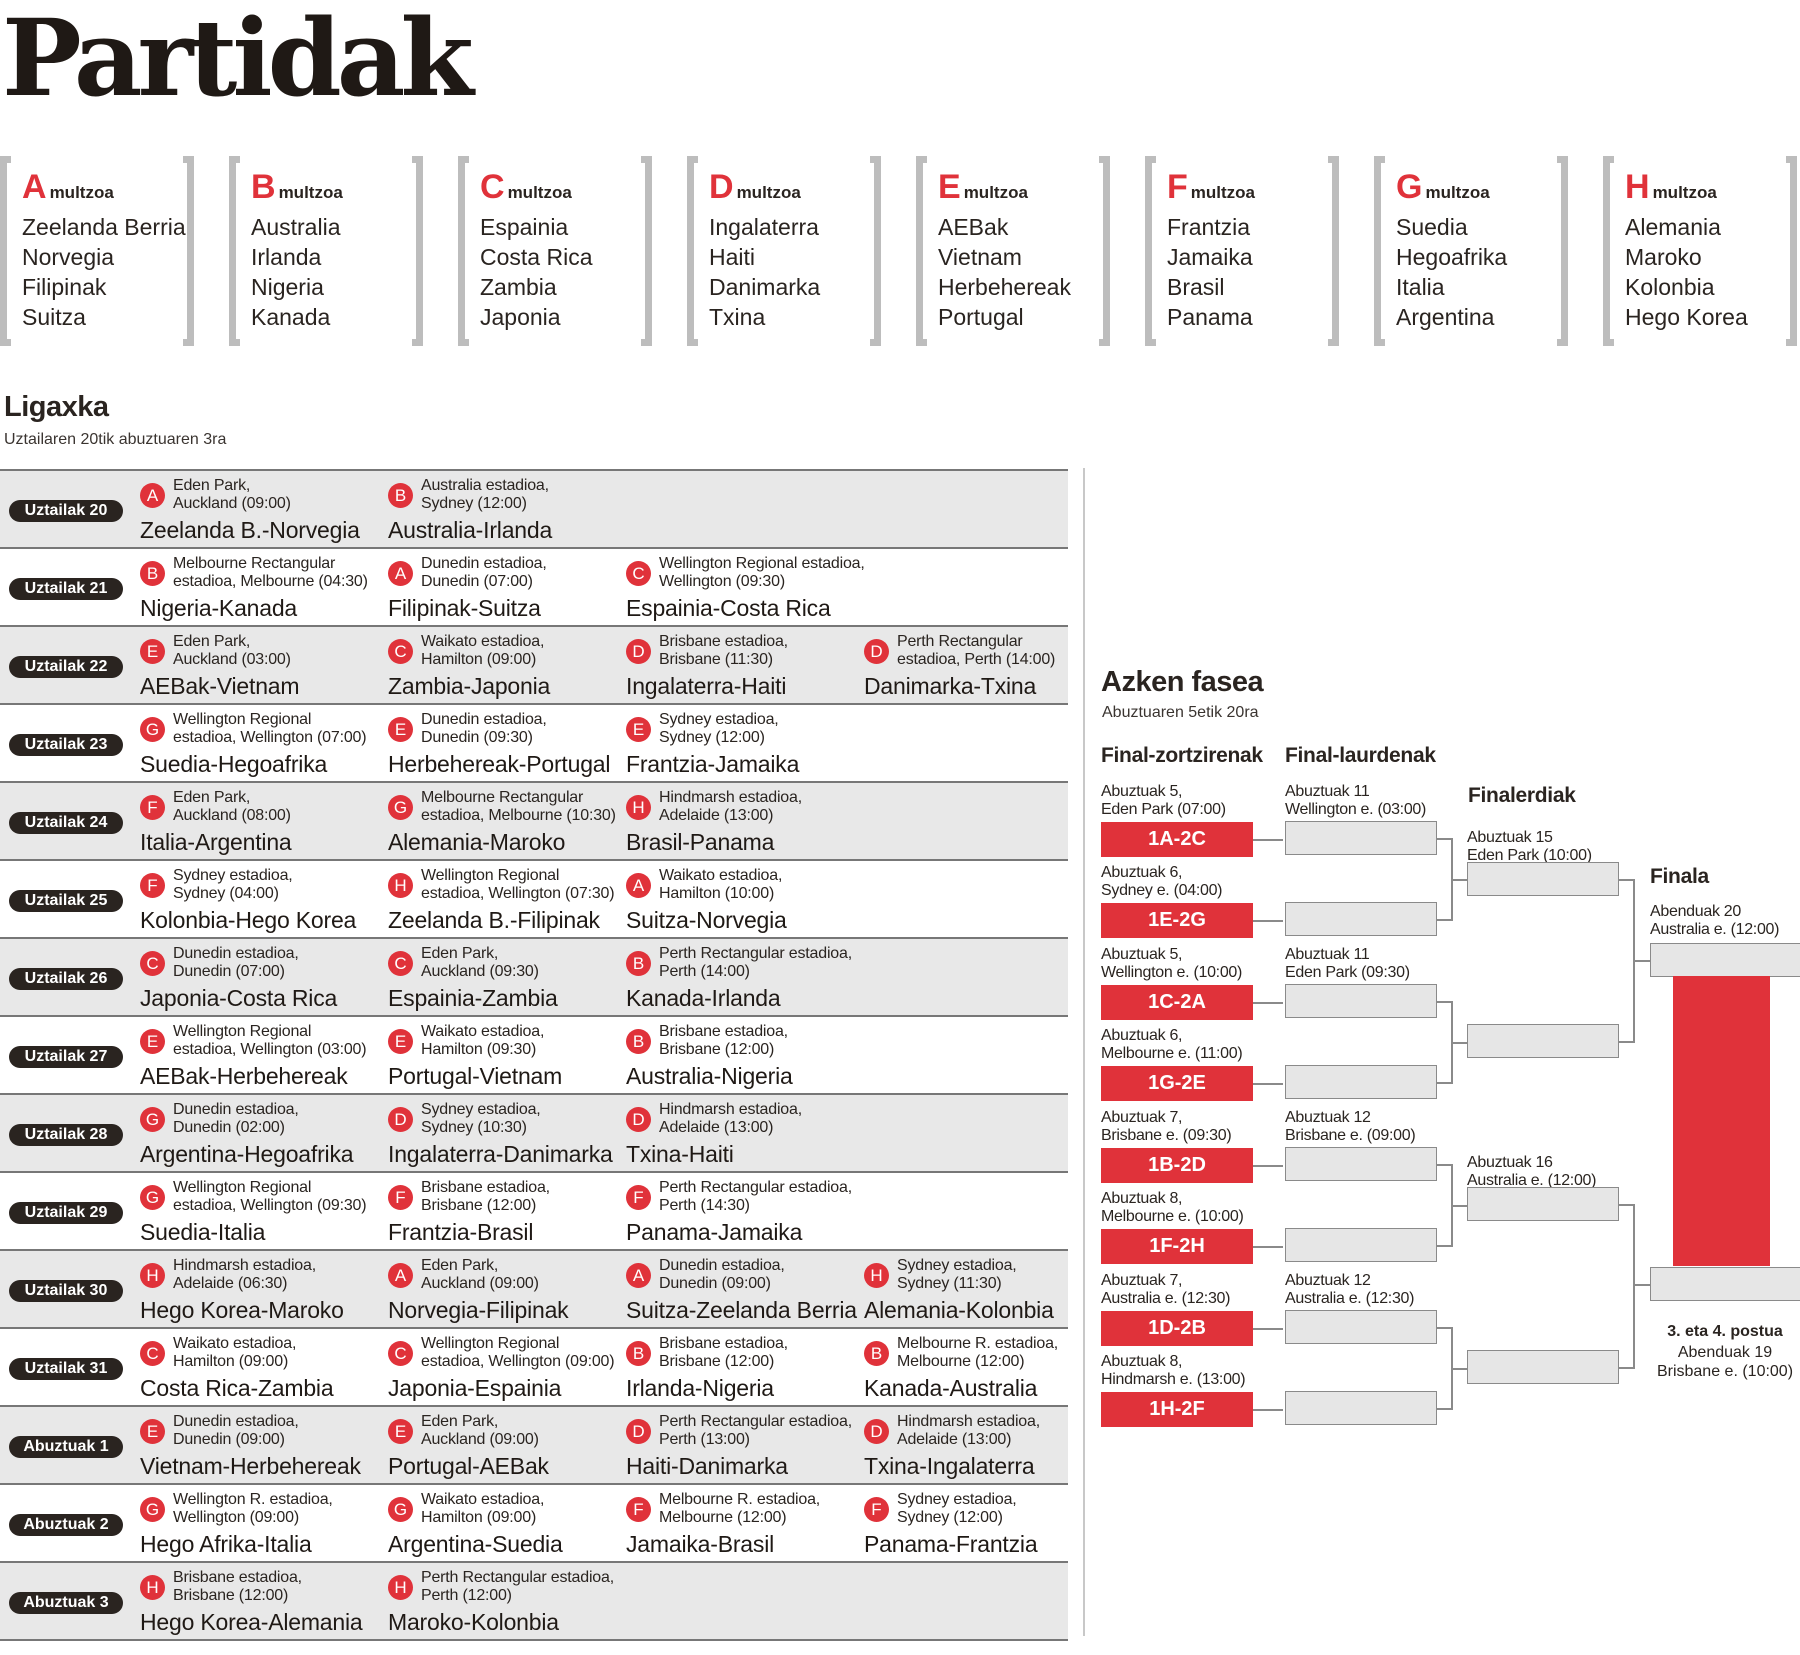  Describe the element at coordinates (152, 807) in the screenshot. I see `group-badge: F` at that location.